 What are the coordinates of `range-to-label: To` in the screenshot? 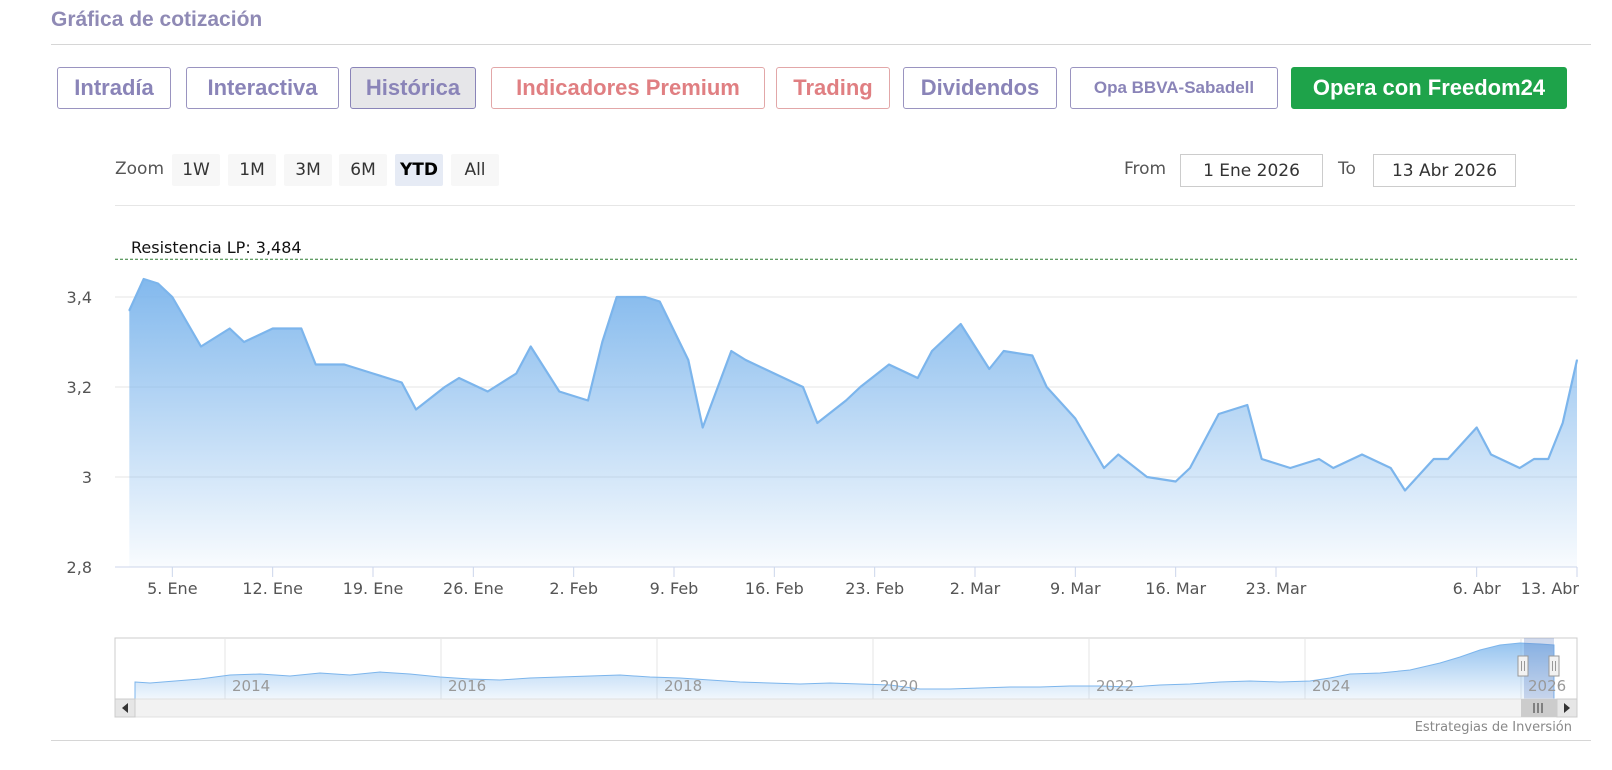 It's located at (1347, 169).